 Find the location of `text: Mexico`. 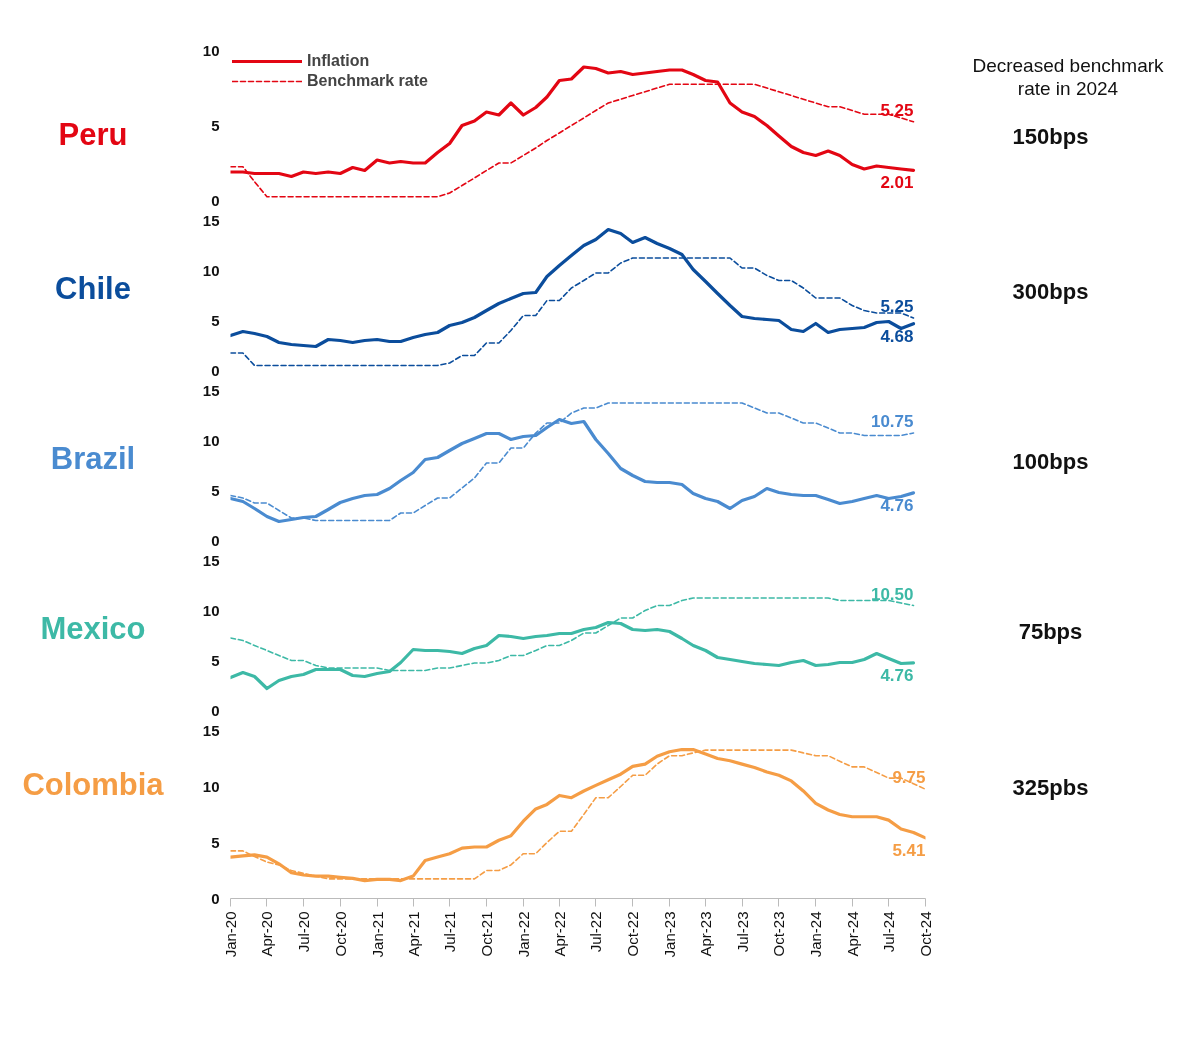

text: Mexico is located at coordinates (93, 628).